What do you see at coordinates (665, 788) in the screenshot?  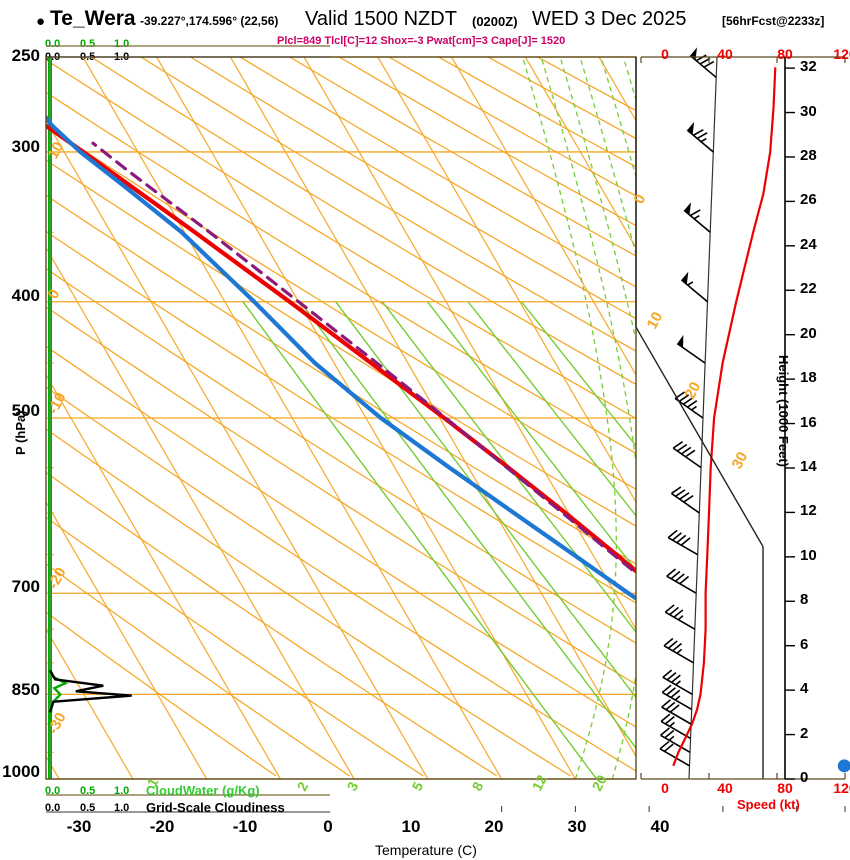 I see `speed-bottom-tick-0: 0` at bounding box center [665, 788].